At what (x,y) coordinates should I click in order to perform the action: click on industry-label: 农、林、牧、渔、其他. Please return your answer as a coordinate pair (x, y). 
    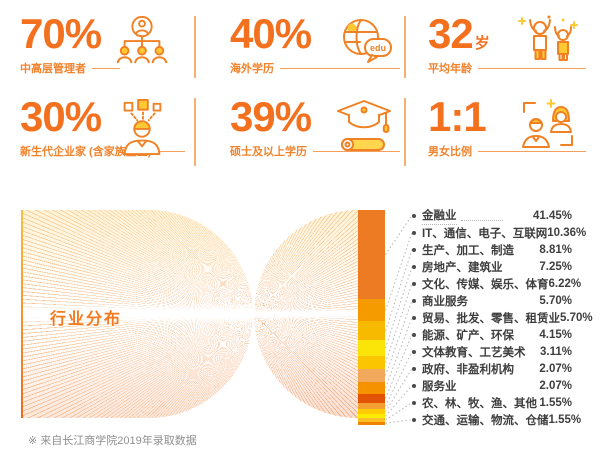
    Looking at the image, I should click on (479, 403).